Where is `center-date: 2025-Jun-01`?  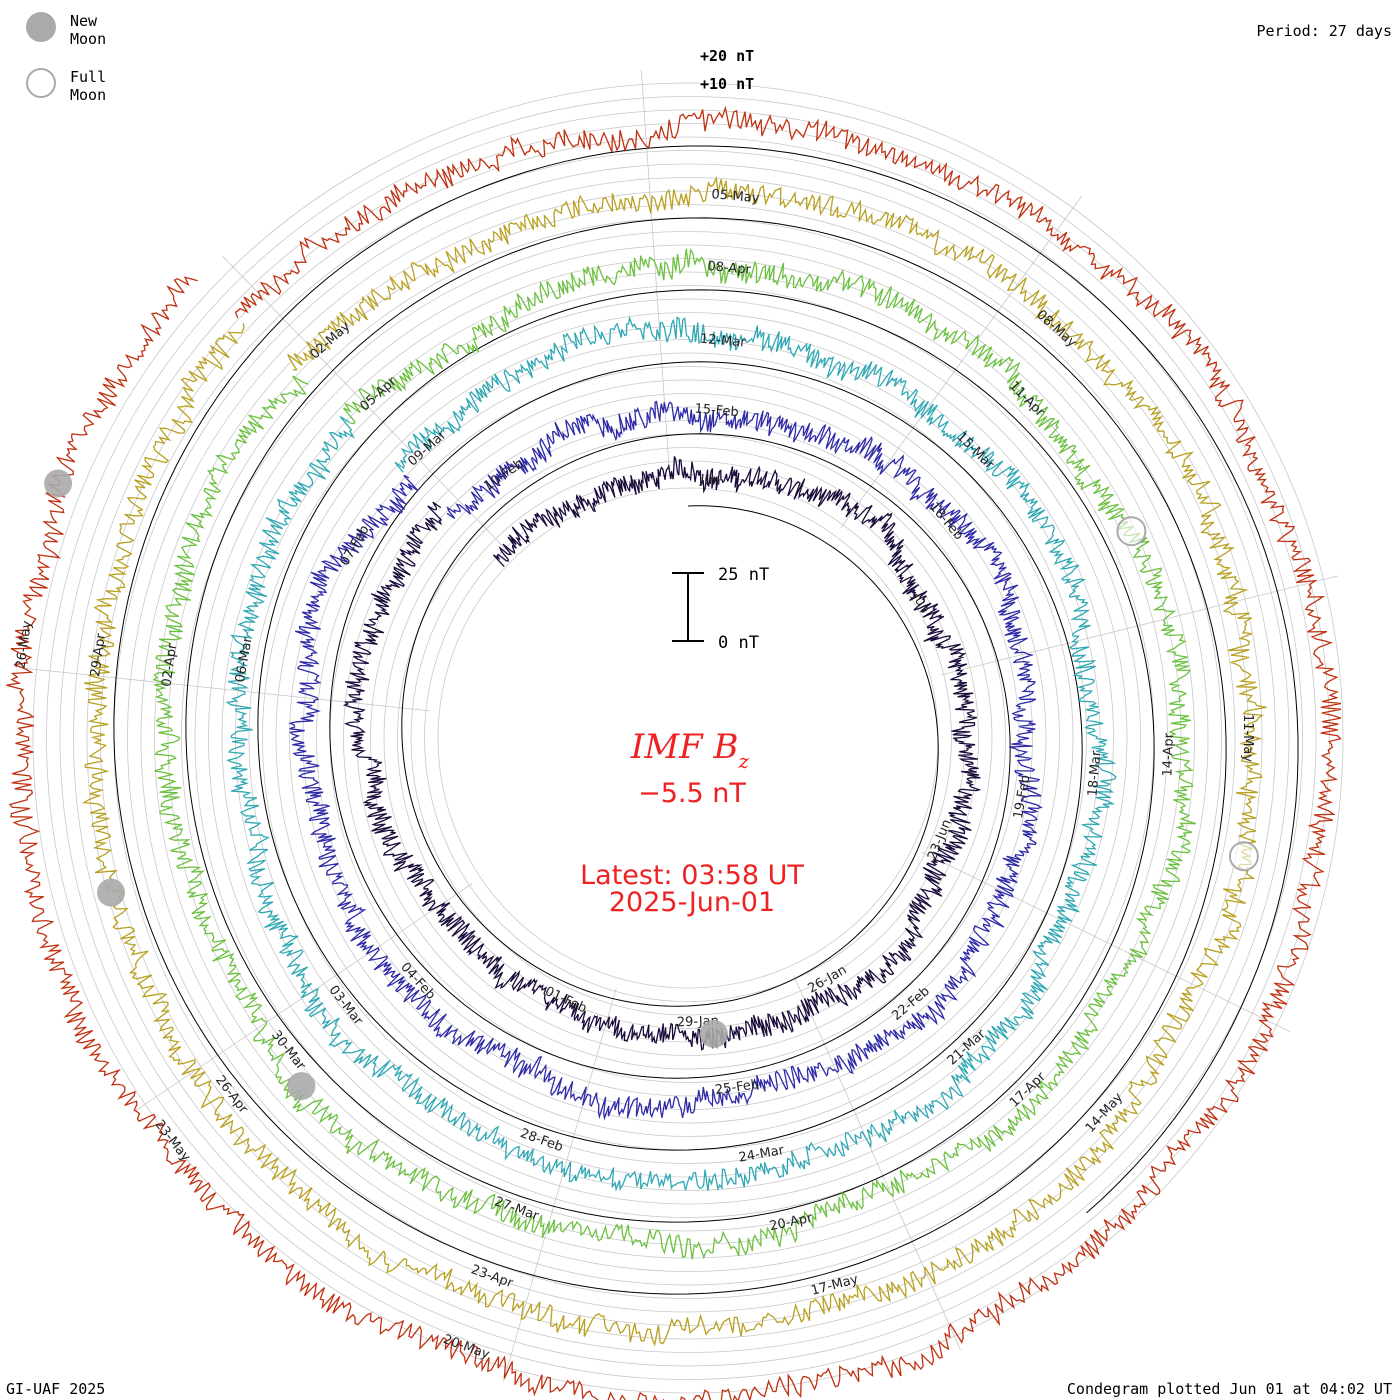 center-date: 2025-Jun-01 is located at coordinates (692, 902).